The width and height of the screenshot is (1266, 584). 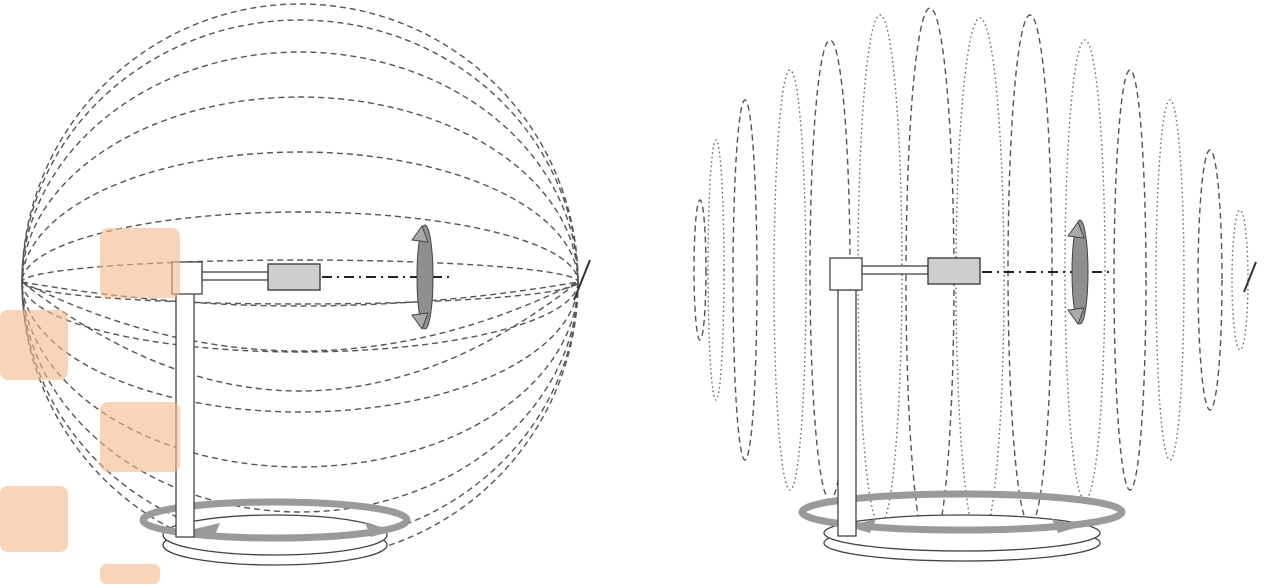 What do you see at coordinates (962, 526) in the screenshot?
I see `turntable-right` at bounding box center [962, 526].